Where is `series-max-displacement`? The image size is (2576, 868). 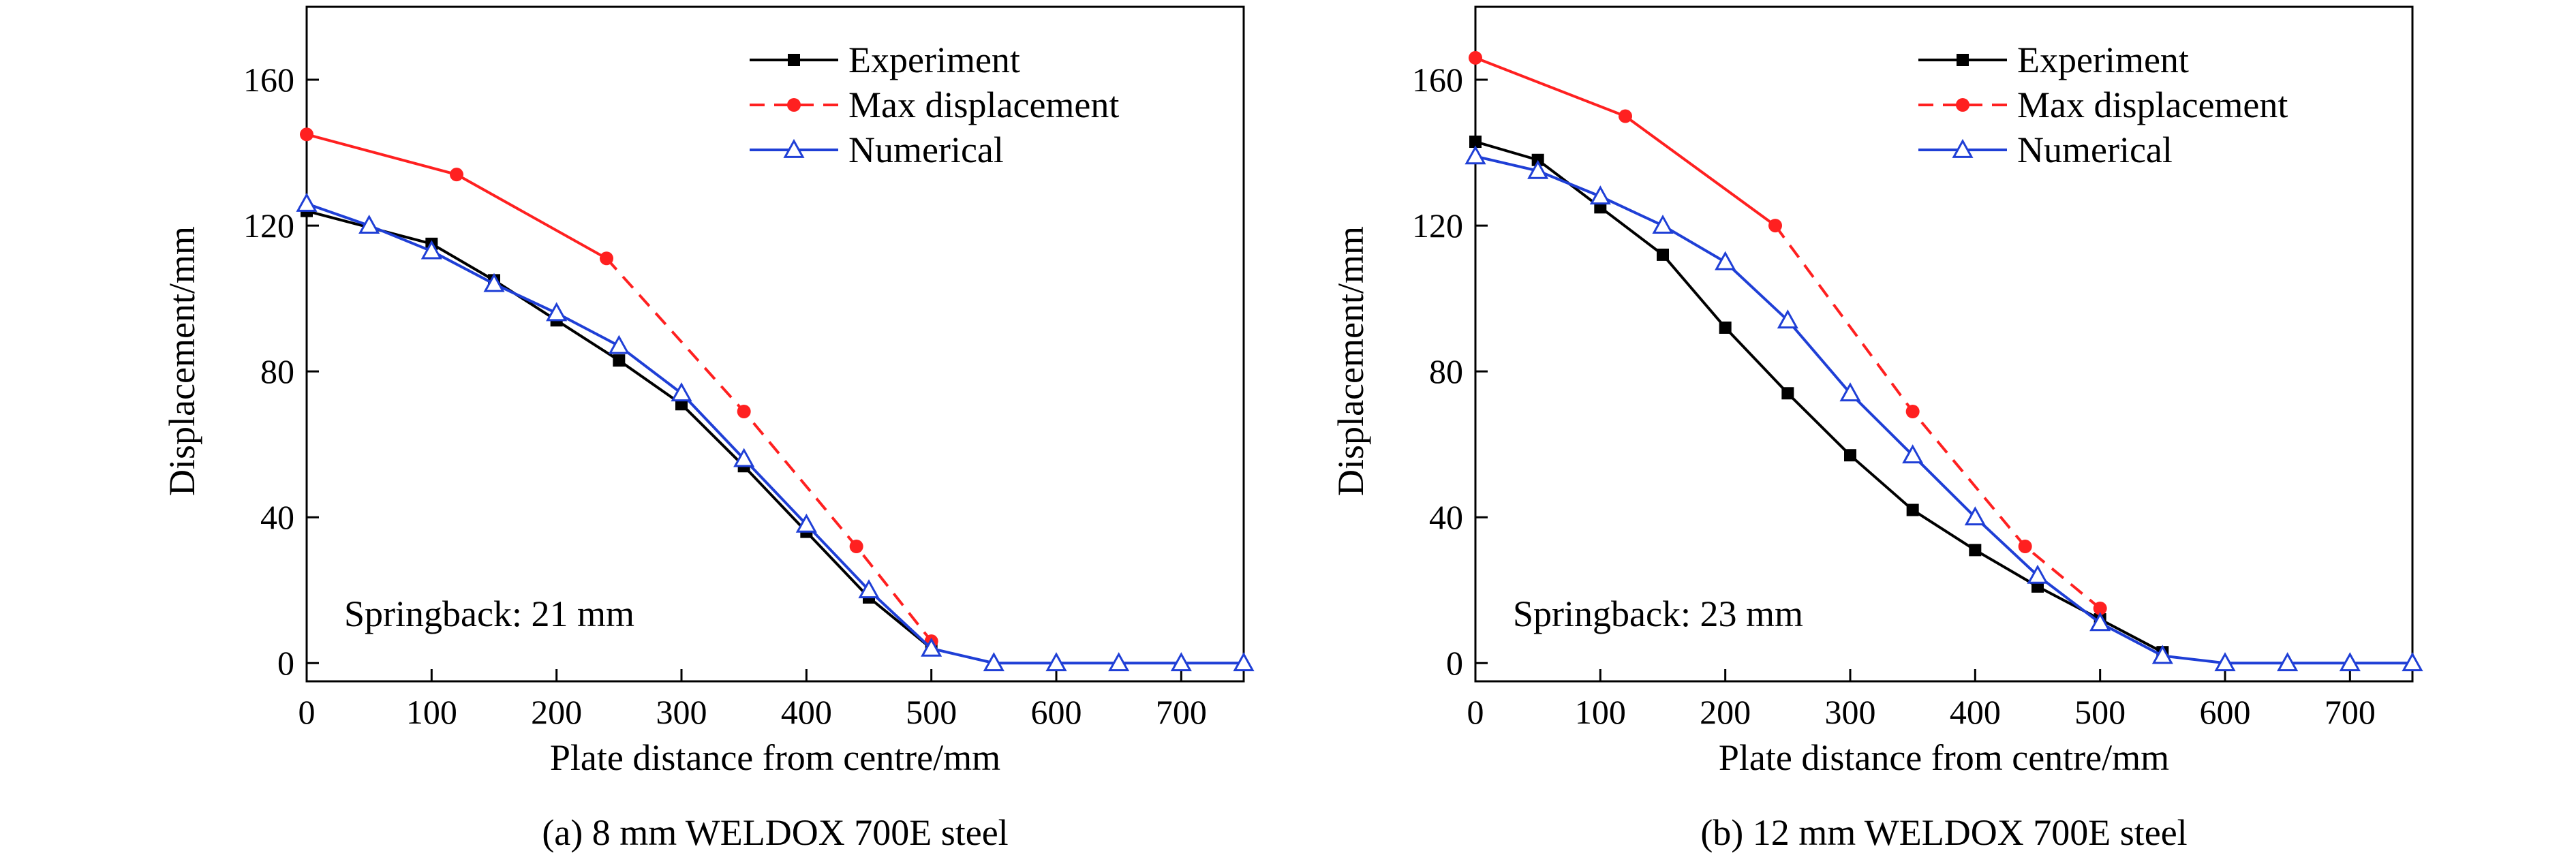 series-max-displacement is located at coordinates (619, 388).